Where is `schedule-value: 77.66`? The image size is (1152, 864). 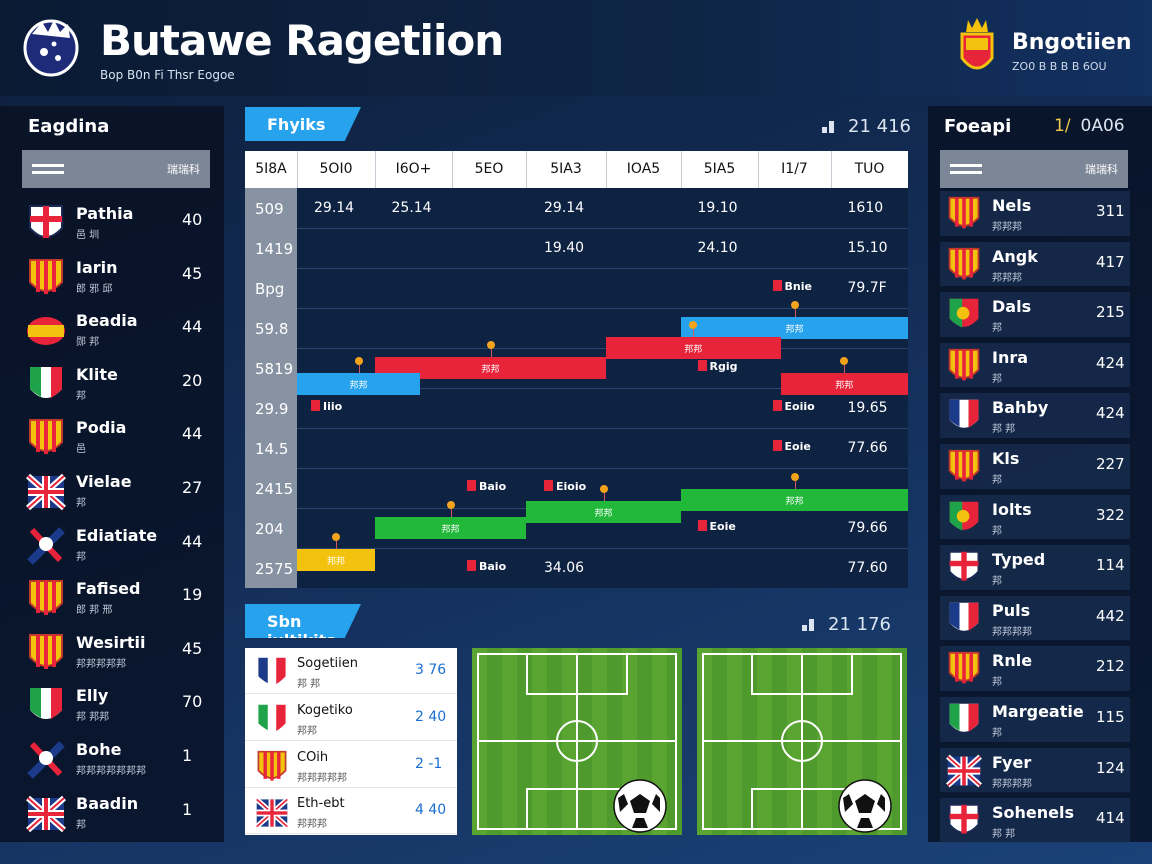
schedule-value: 77.66 is located at coordinates (867, 448).